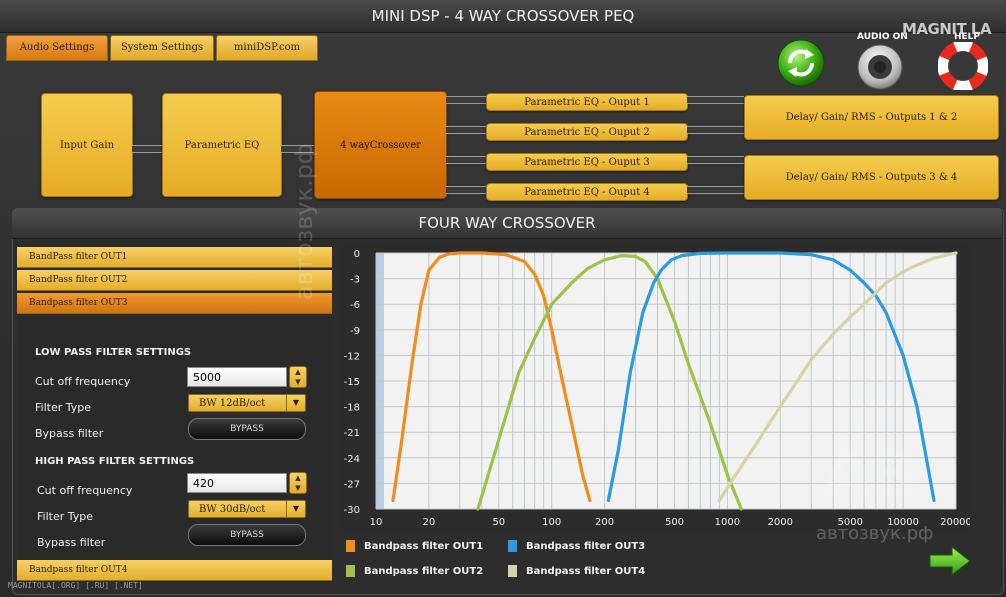  What do you see at coordinates (674, 522) in the screenshot?
I see `x-tick-label: 500` at bounding box center [674, 522].